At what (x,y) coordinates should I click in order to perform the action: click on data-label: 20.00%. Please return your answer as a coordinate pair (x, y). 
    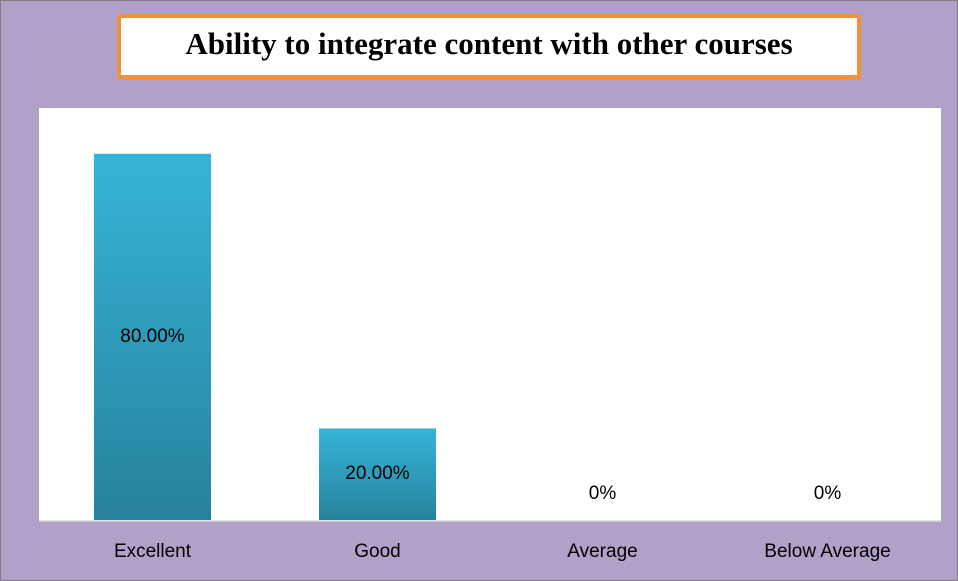
    Looking at the image, I should click on (377, 473).